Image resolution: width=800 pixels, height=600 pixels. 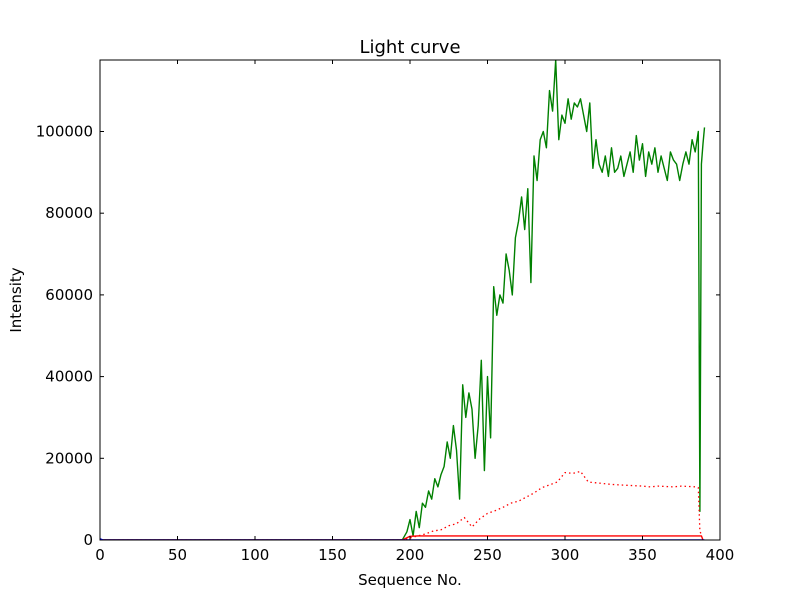 I want to click on y-axis-label: Intensity, so click(x=16, y=299).